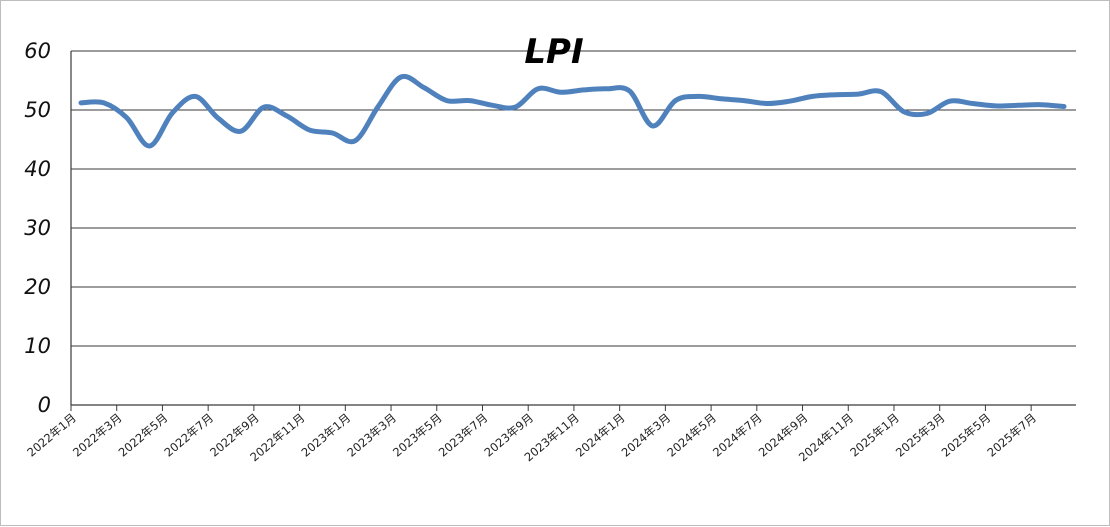 Image resolution: width=1110 pixels, height=527 pixels. Describe the element at coordinates (553, 52) in the screenshot. I see `chart-title: LPI` at that location.